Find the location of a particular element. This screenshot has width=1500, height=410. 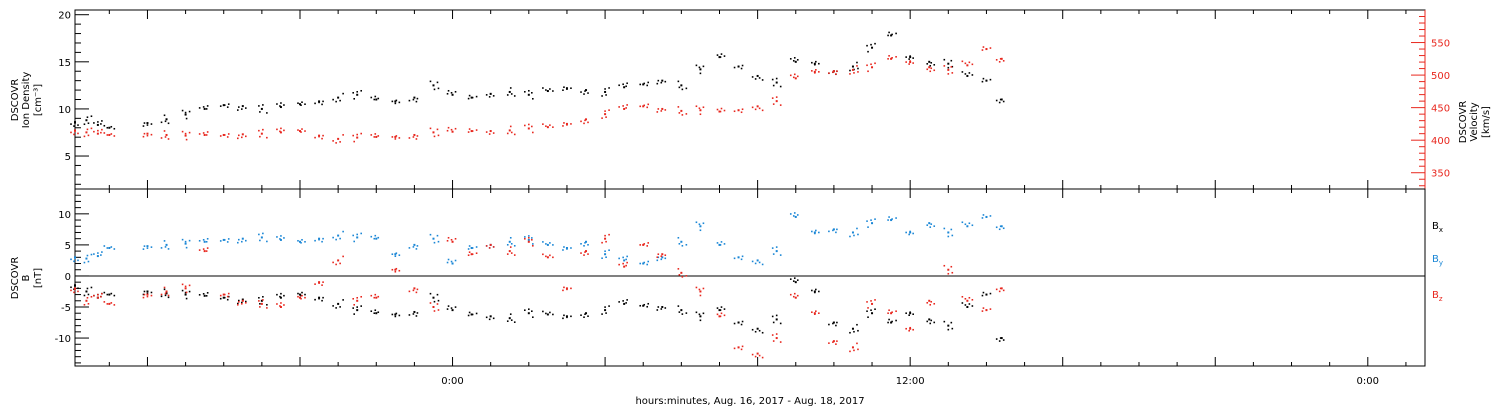

density-axis-label-line2: Ion Density is located at coordinates (26, 100).